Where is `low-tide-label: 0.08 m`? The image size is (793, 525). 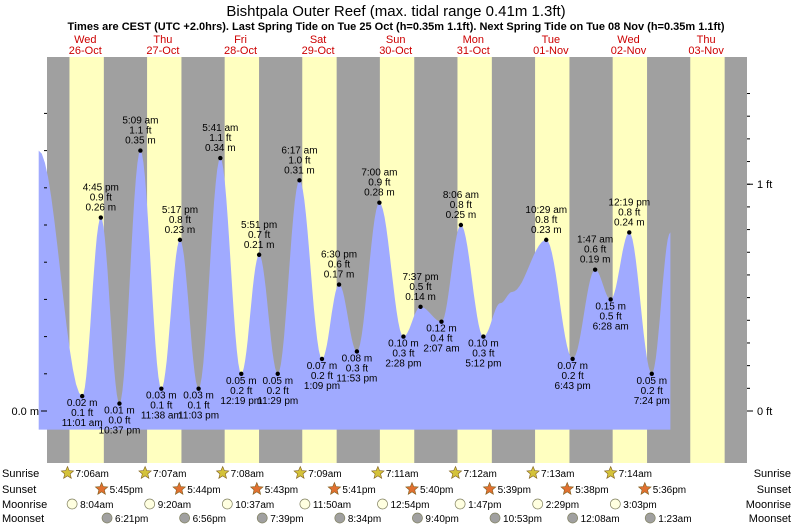 low-tide-label: 0.08 m is located at coordinates (357, 358).